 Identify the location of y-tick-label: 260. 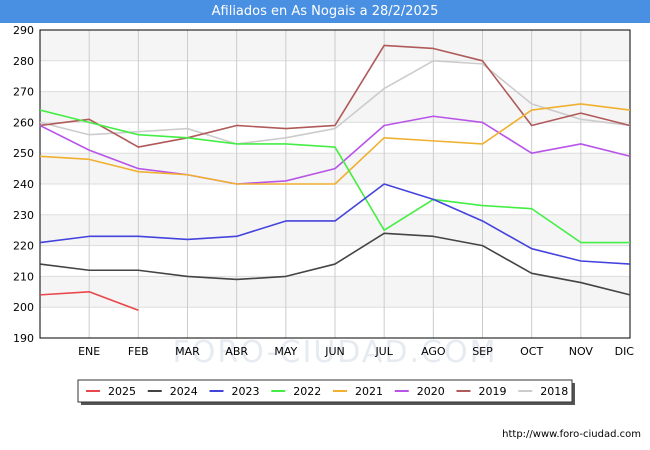
(23, 122).